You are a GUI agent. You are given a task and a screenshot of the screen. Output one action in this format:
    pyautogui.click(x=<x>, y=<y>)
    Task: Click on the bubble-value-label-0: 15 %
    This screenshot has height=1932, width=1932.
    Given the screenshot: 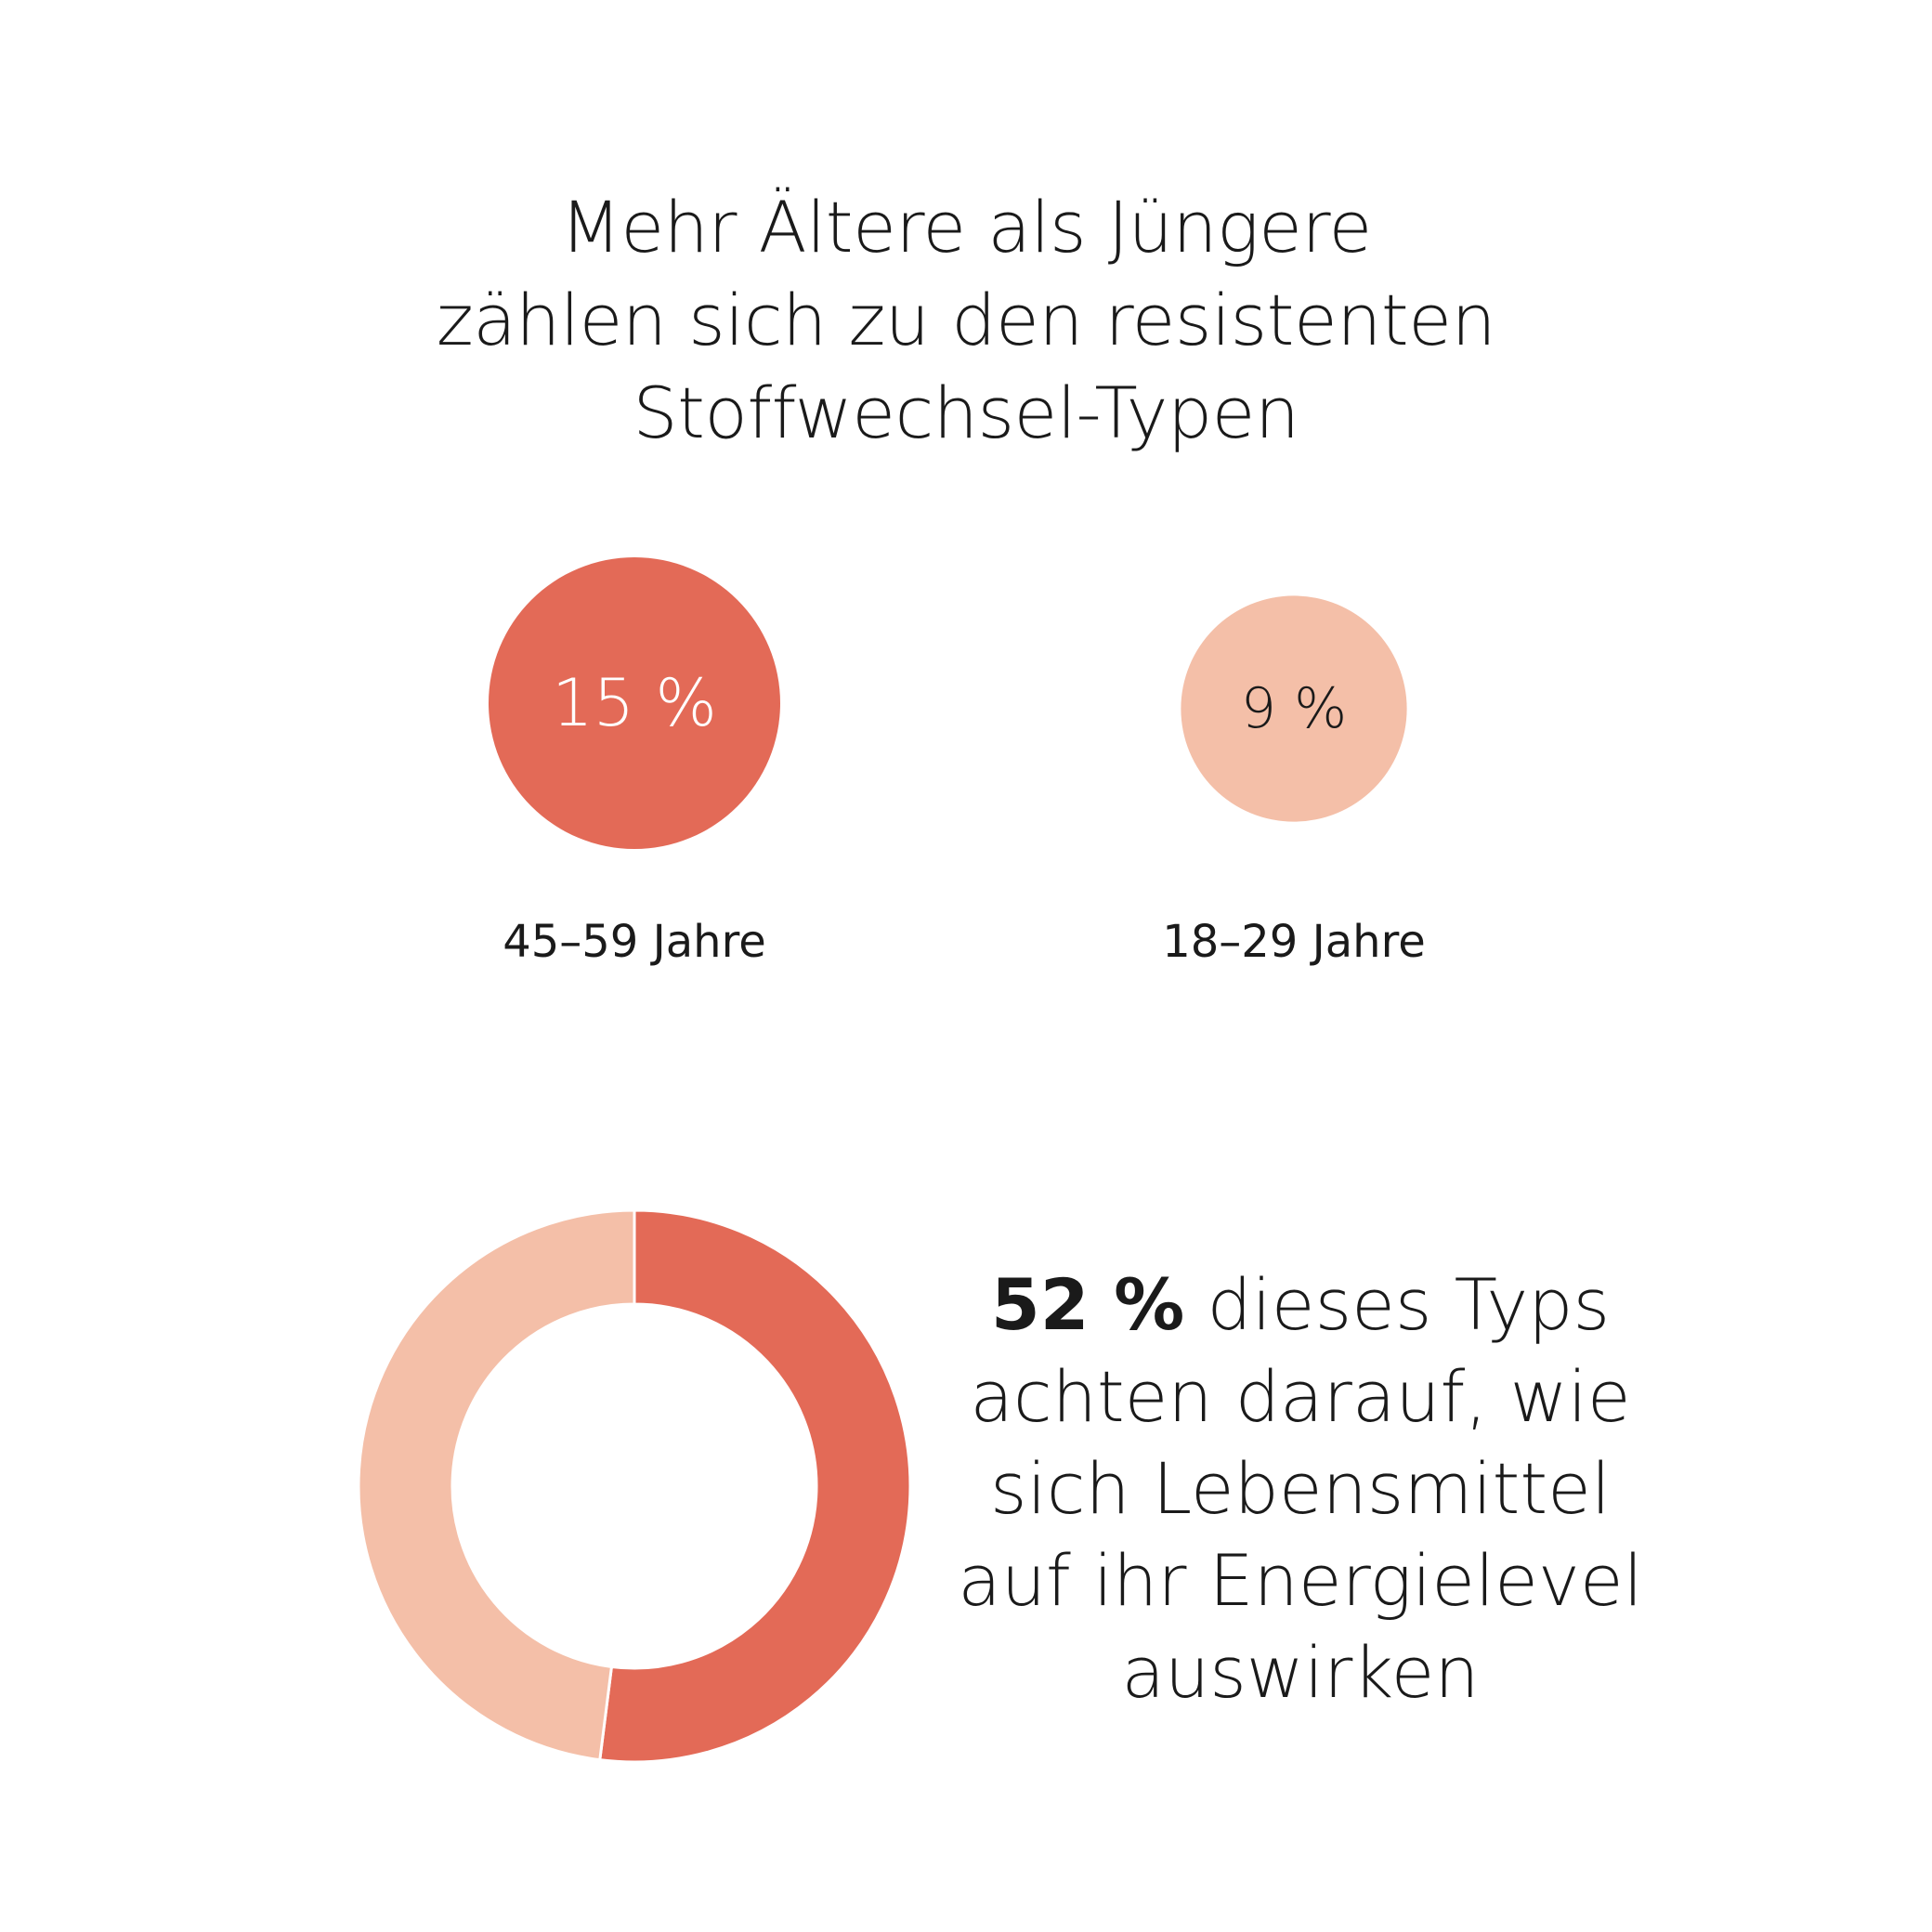 What is the action you would take?
    pyautogui.click(x=634, y=703)
    